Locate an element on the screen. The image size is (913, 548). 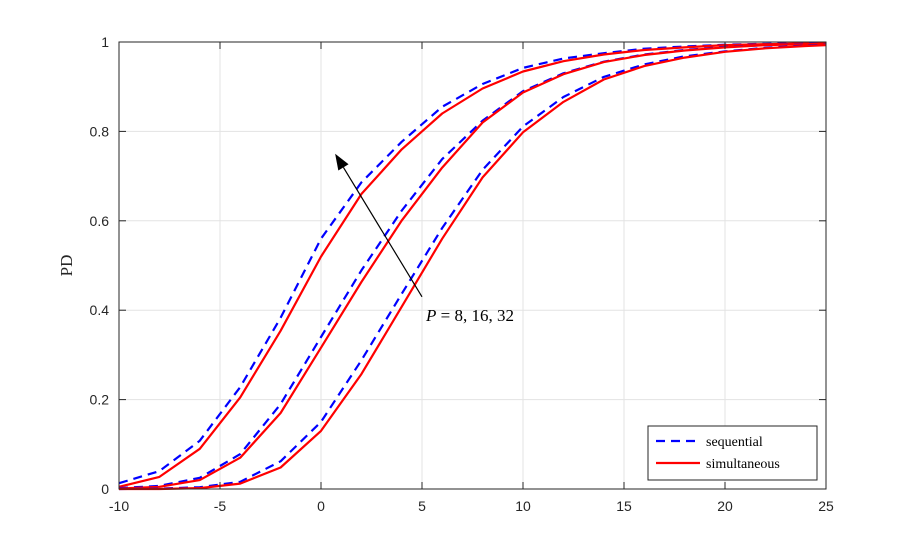
x-tick-label: -10 is located at coordinates (119, 506).